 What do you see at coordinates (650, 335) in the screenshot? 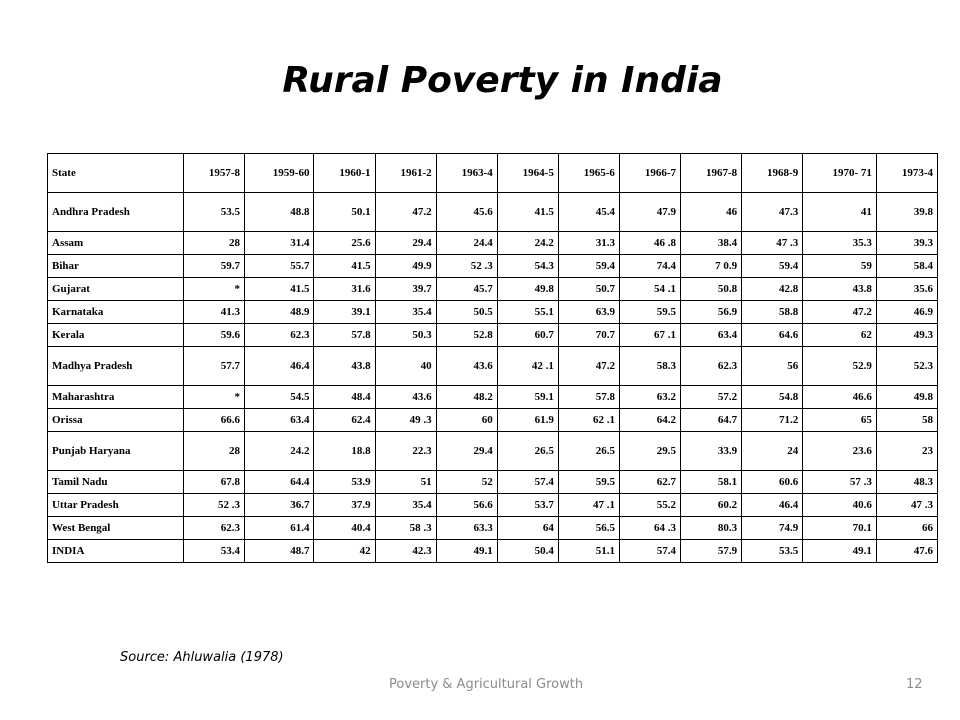
I see `poverty-value-cell: 67 .1` at bounding box center [650, 335].